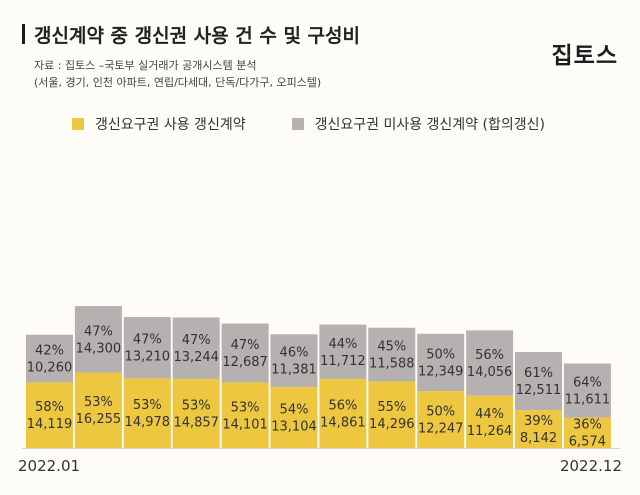 This screenshot has height=495, width=640. What do you see at coordinates (197, 36) in the screenshot?
I see `chart-title: 갱신계약 중 갱신권 사용 건 수 및 구성비` at bounding box center [197, 36].